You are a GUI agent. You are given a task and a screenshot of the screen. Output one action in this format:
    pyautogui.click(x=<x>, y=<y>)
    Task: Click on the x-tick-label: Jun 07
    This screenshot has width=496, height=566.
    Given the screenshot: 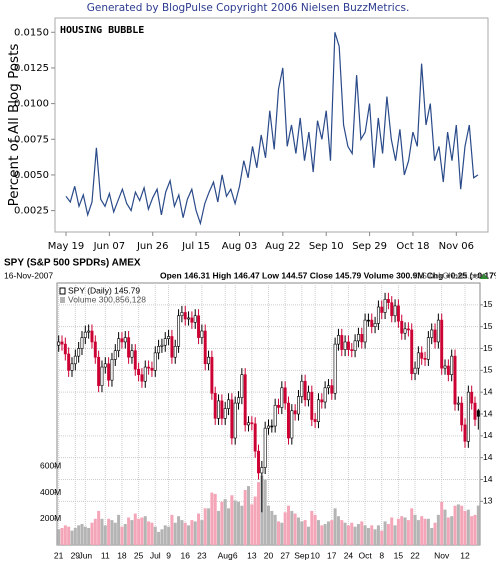 What is the action you would take?
    pyautogui.click(x=109, y=246)
    